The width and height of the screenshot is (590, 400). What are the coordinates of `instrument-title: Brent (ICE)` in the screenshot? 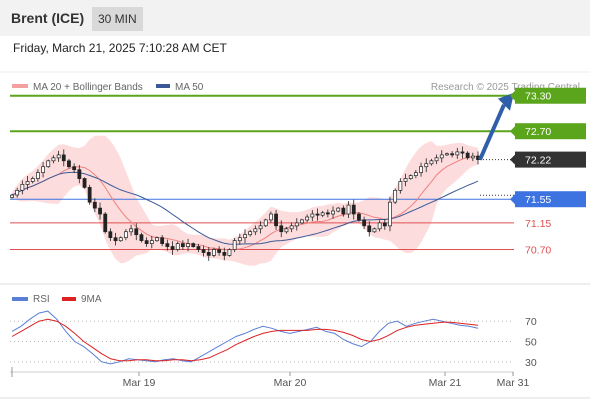 It's located at (48, 18).